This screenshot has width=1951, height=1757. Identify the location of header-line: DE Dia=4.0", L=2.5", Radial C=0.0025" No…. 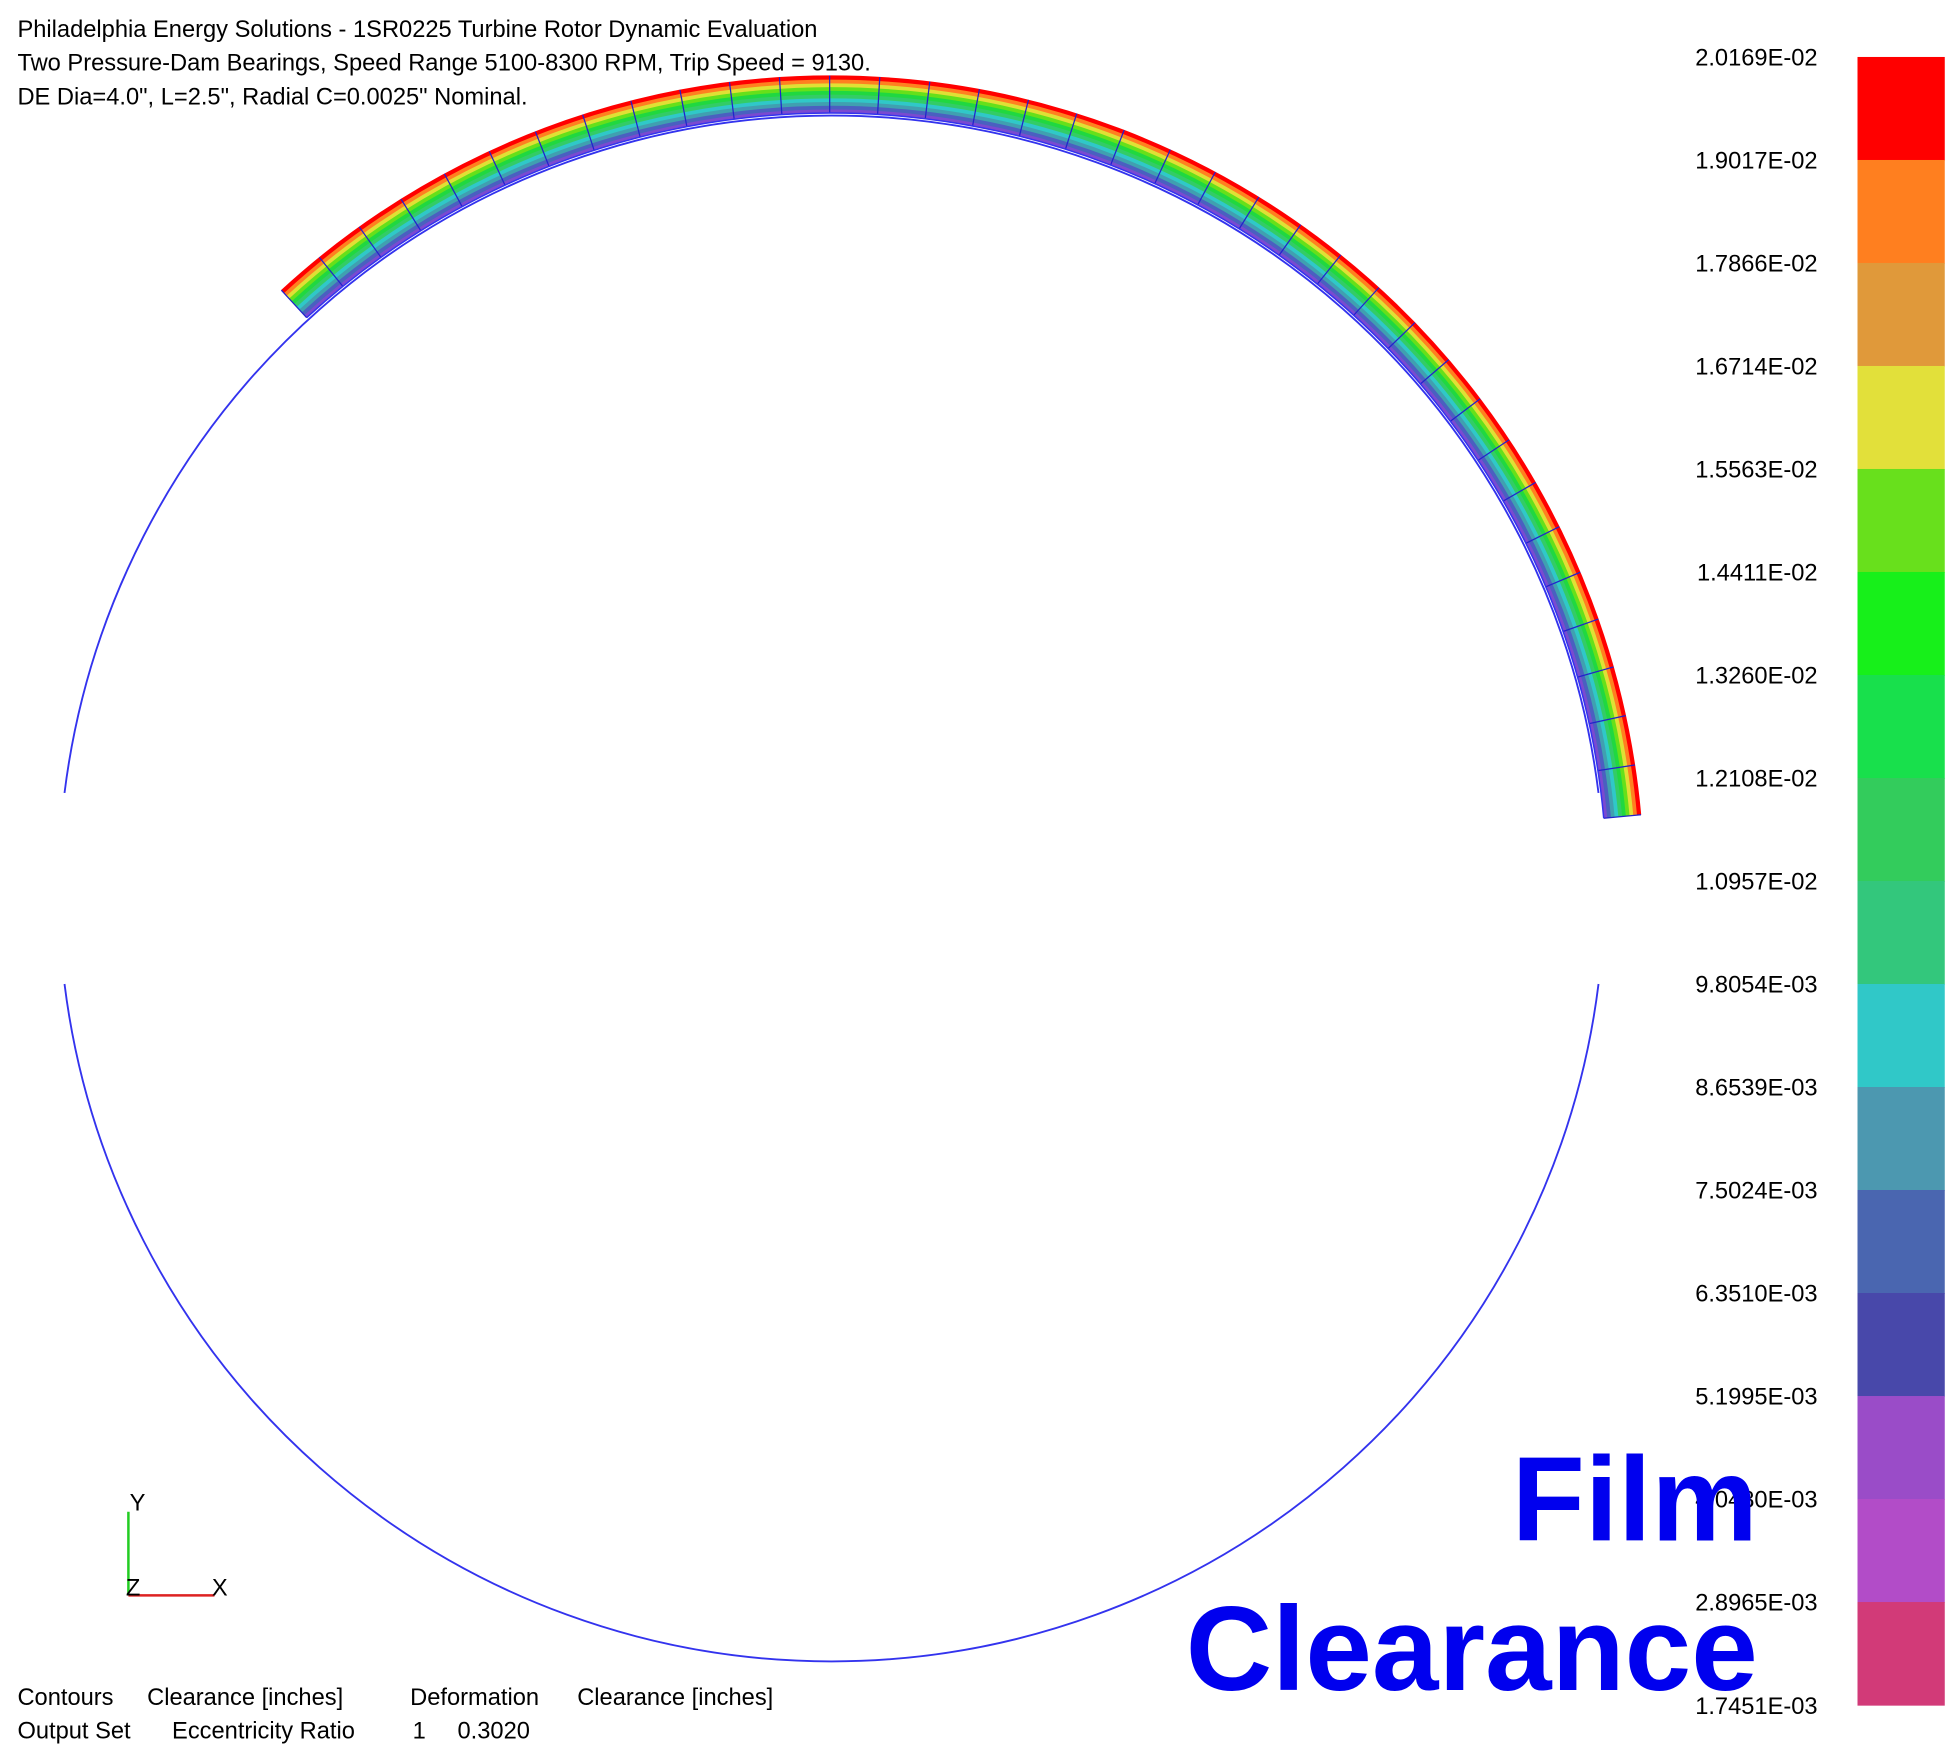
(272, 97).